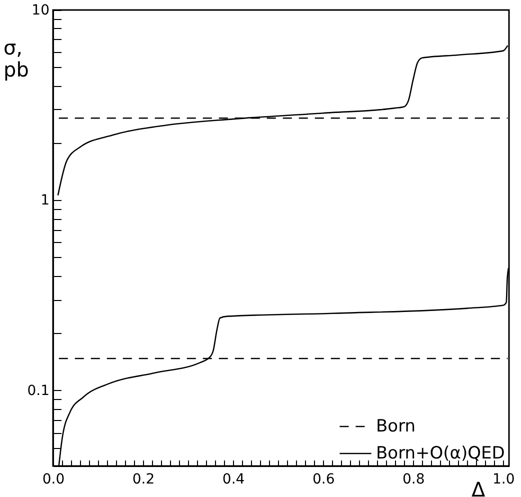 The height and width of the screenshot is (497, 521). I want to click on x-axis-title: Δ, so click(479, 487).